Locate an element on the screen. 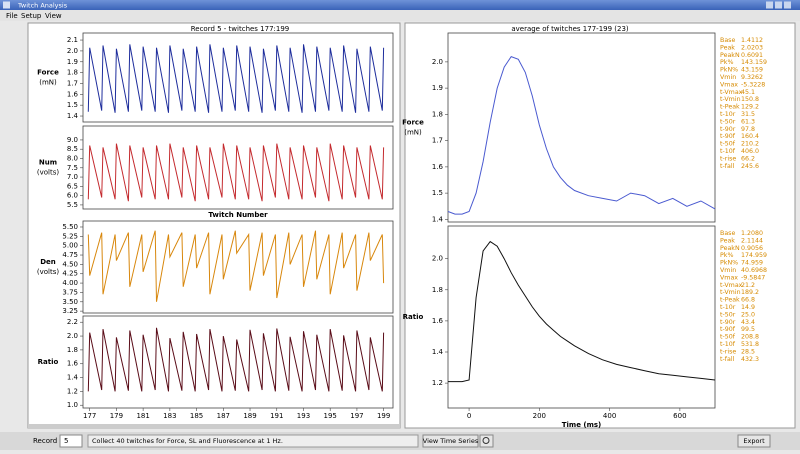 This screenshot has height=454, width=800. maximize-button is located at coordinates (778, 5).